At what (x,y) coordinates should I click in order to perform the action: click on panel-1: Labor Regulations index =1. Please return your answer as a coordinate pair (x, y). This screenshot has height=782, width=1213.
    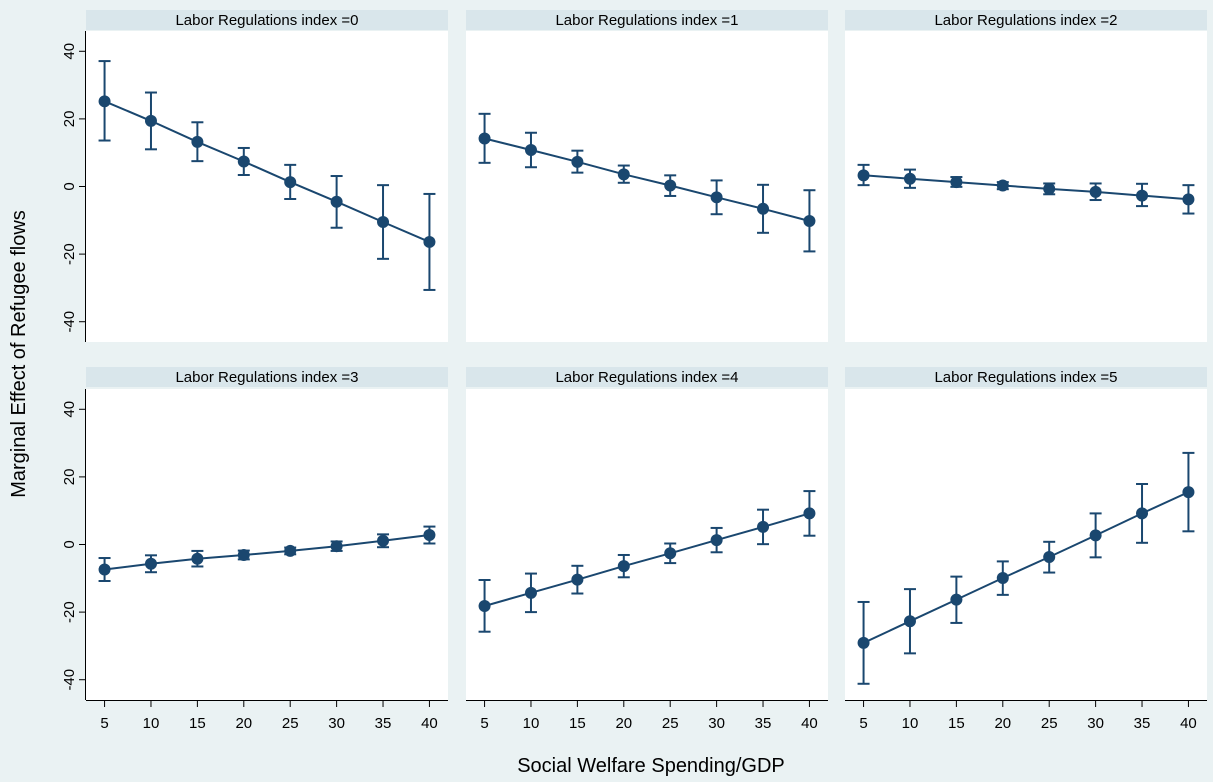
    Looking at the image, I should click on (647, 176).